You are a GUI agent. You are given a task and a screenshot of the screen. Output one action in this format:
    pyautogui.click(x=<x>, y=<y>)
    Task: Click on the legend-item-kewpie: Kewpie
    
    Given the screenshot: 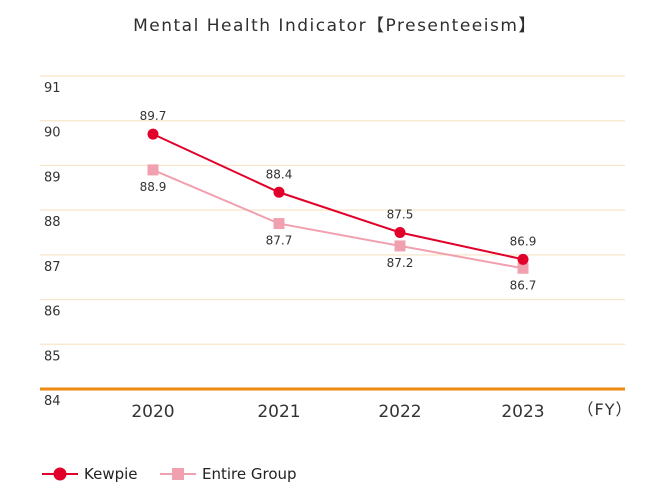 What is the action you would take?
    pyautogui.click(x=90, y=474)
    